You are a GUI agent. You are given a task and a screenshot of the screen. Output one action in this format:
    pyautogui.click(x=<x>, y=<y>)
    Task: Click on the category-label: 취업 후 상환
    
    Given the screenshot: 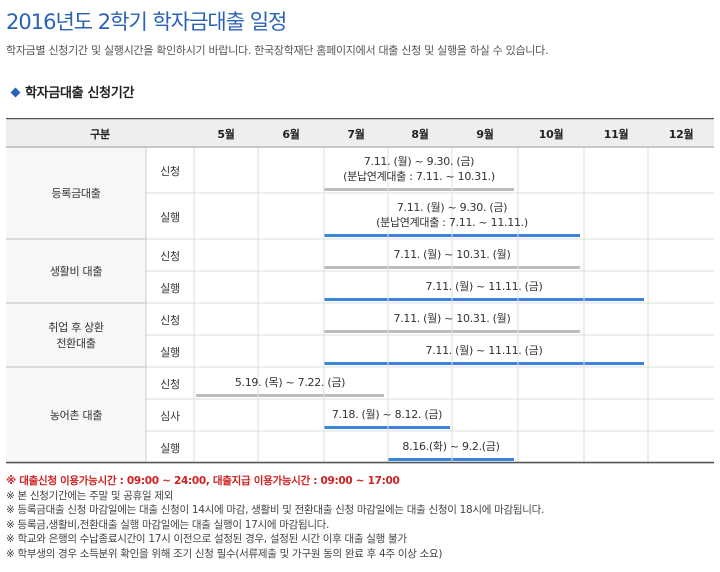 What is the action you would take?
    pyautogui.click(x=76, y=327)
    